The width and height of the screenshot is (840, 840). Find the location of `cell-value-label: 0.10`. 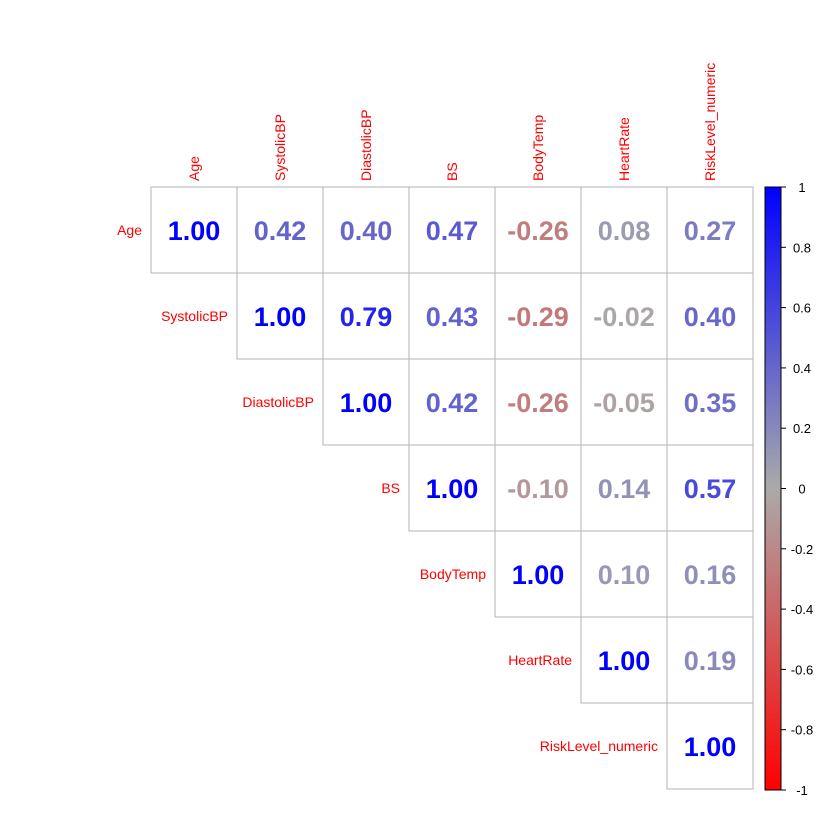

cell-value-label: 0.10 is located at coordinates (624, 575).